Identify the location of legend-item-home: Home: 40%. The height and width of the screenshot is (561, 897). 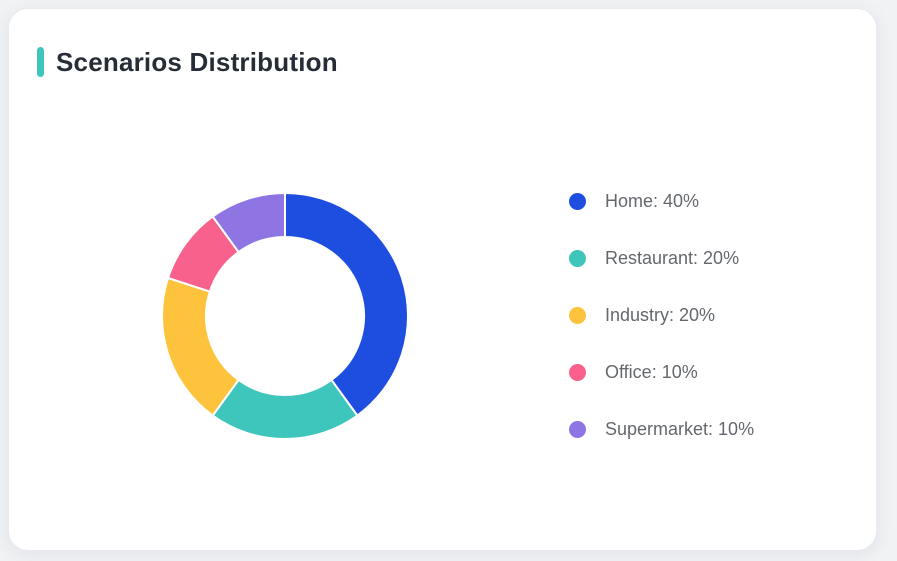
(661, 201).